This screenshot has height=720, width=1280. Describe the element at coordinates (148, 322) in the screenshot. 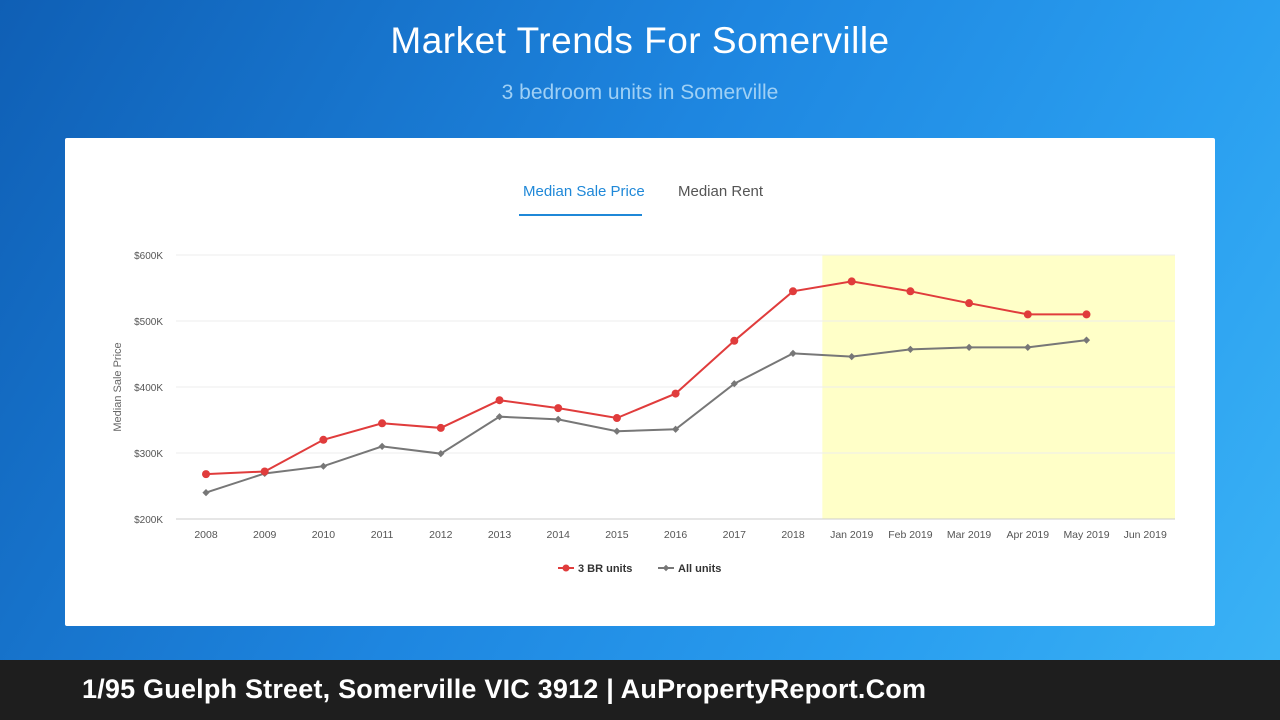

I see `y-tick-label: $500K` at that location.